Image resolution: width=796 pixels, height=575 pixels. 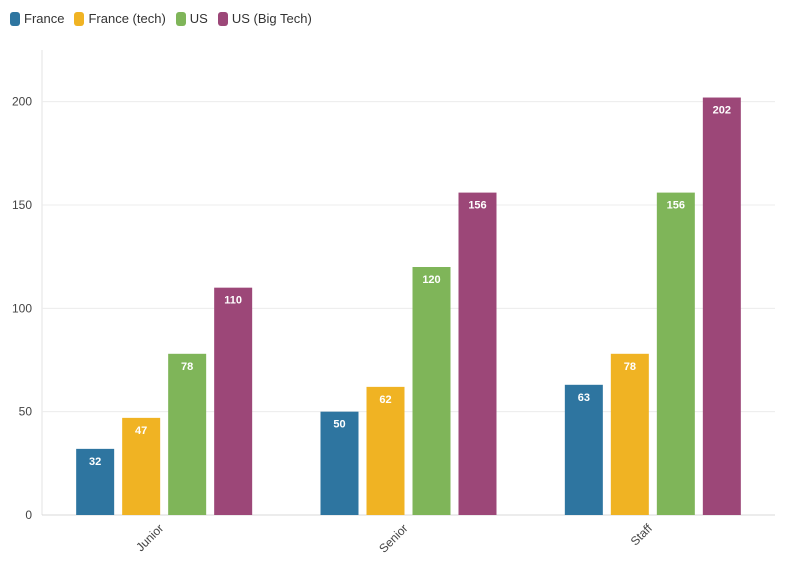 What do you see at coordinates (477, 353) in the screenshot?
I see `bar-us-big-tech-senior` at bounding box center [477, 353].